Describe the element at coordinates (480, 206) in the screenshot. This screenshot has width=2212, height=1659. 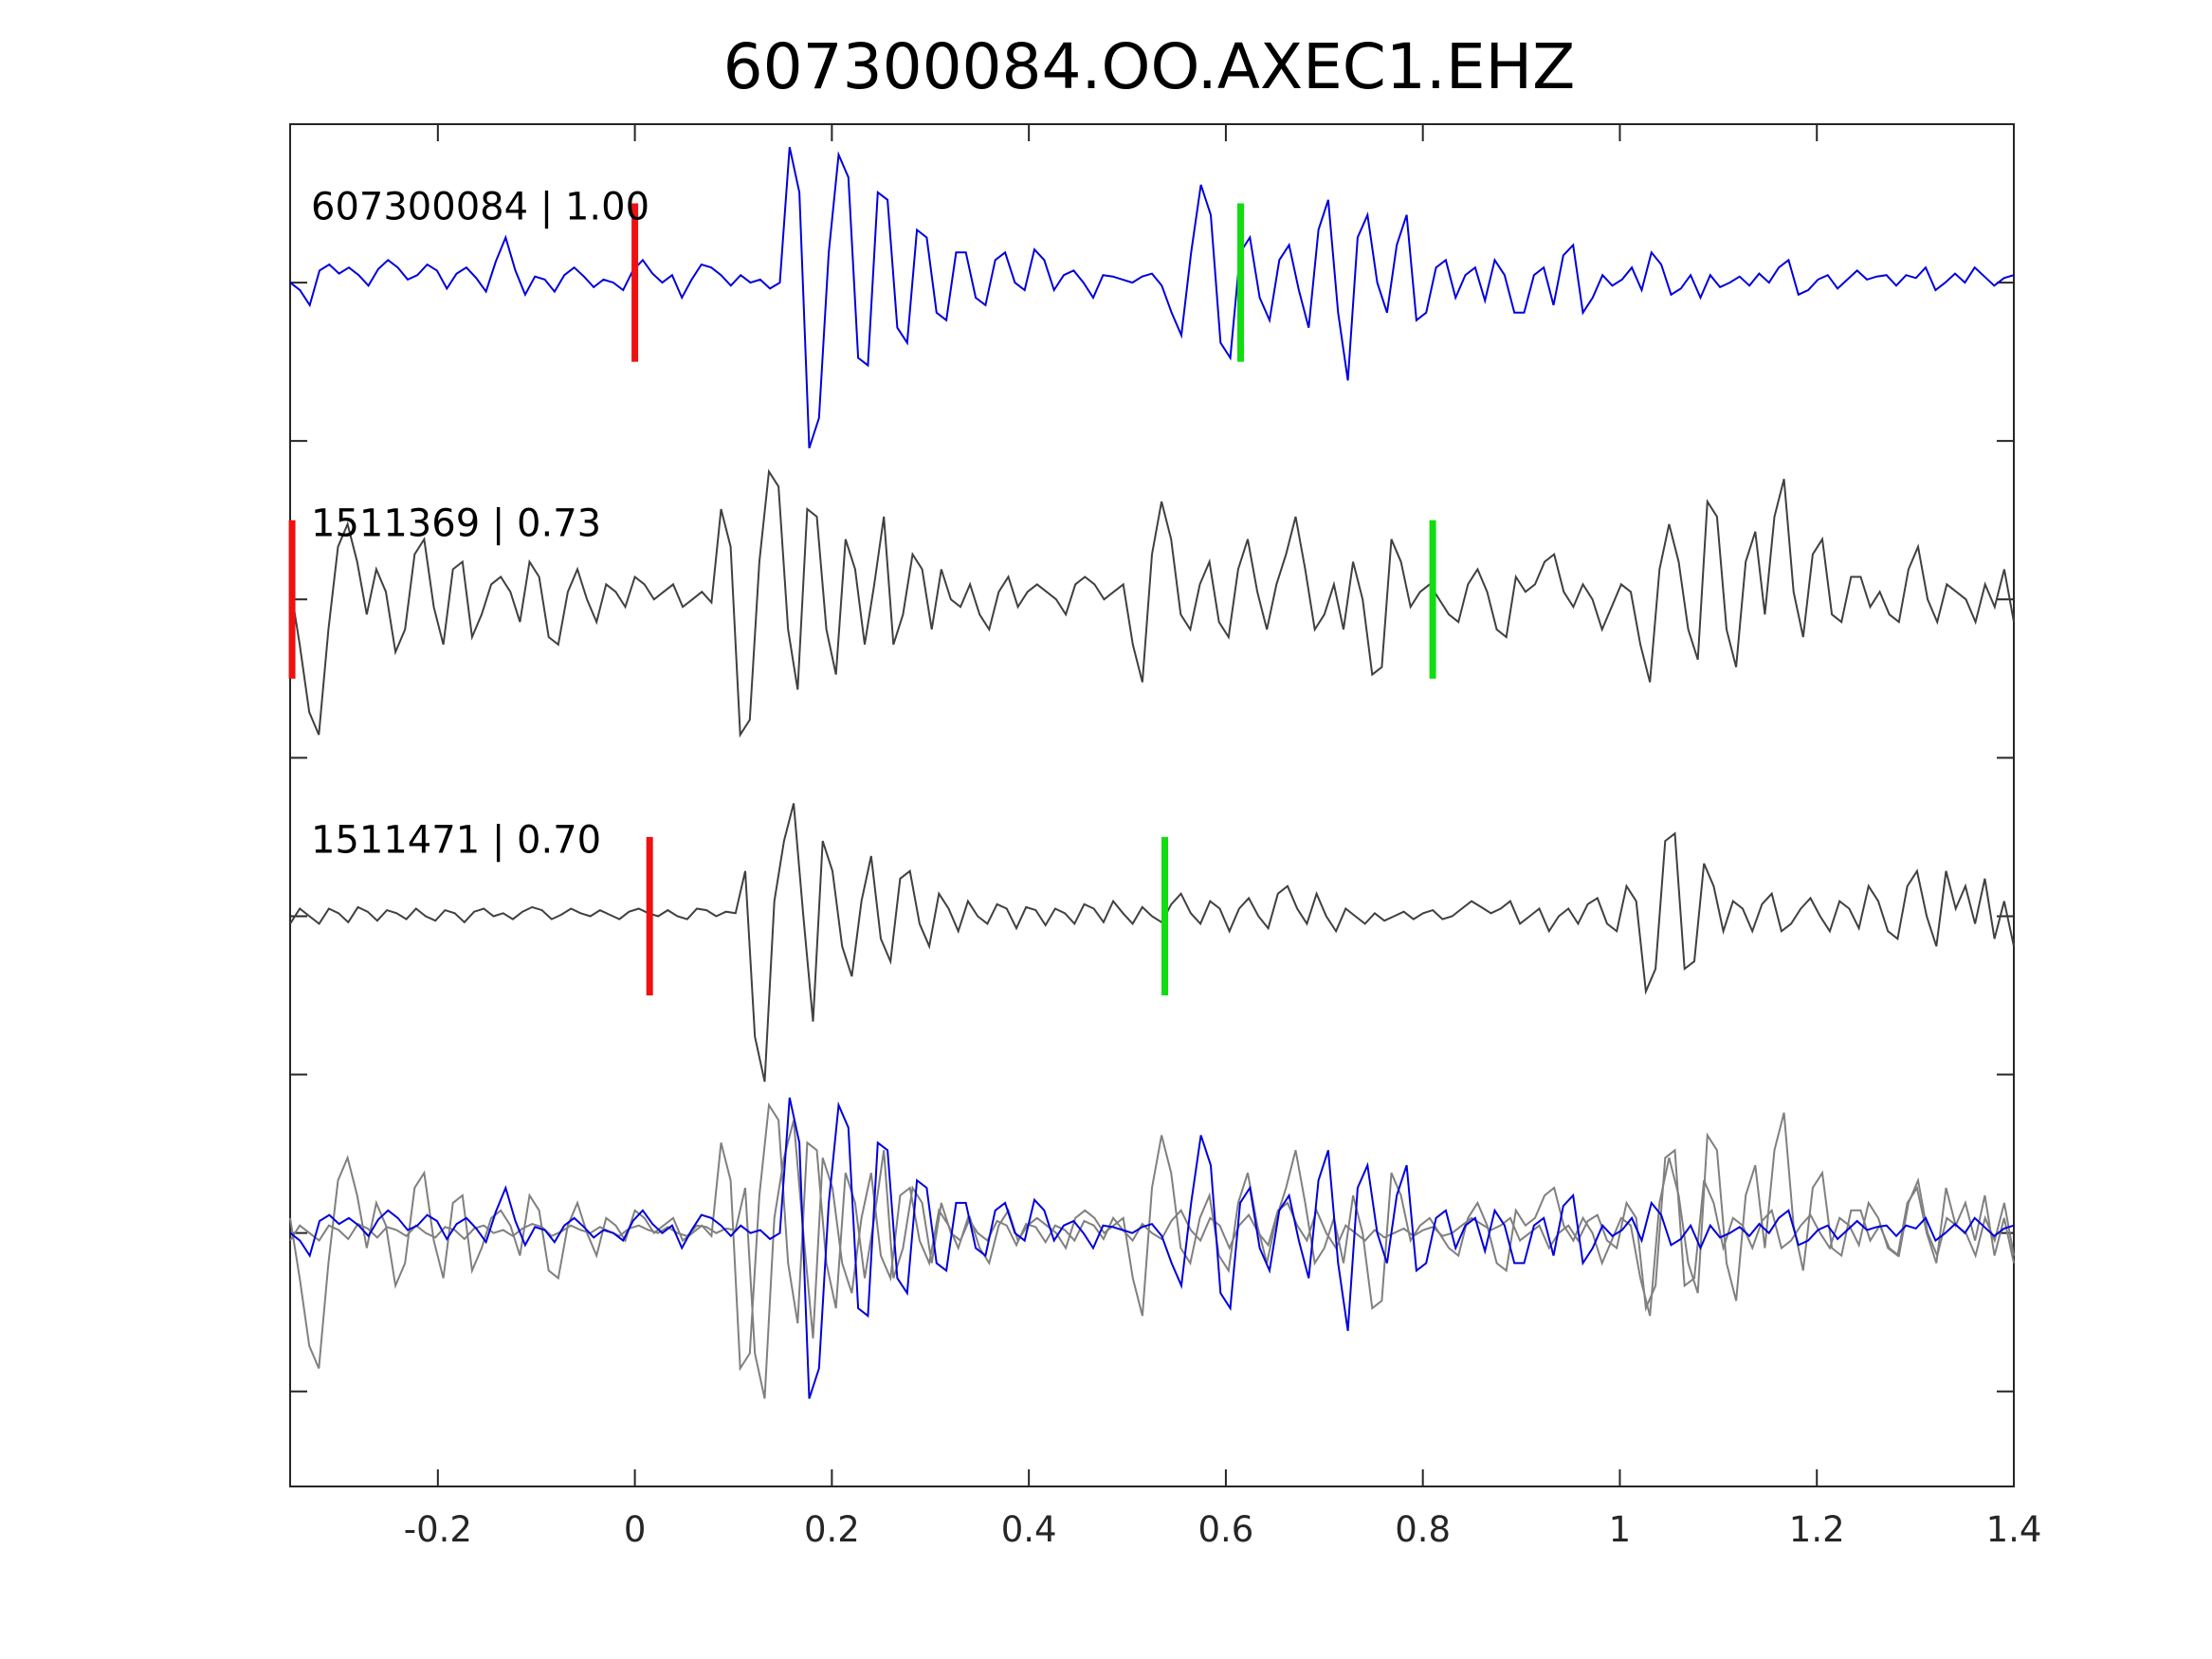
I see `trace-label-607300084: 607300084 | 1.00` at that location.